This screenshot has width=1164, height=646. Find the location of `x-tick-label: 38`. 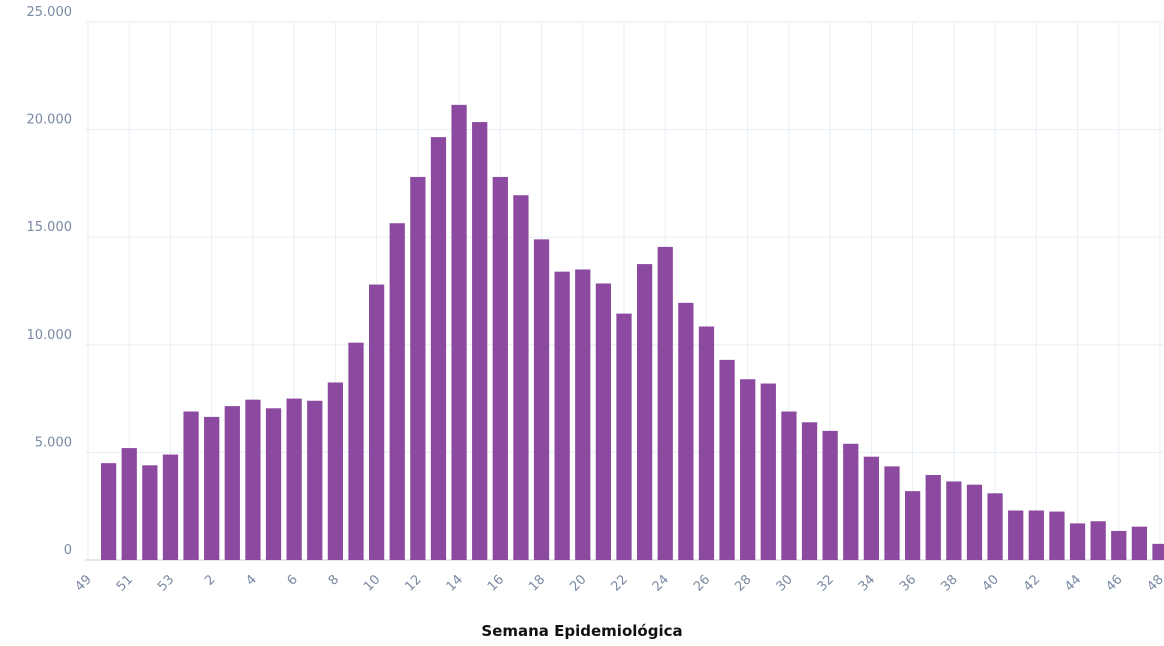

x-tick-label: 38 is located at coordinates (949, 583).